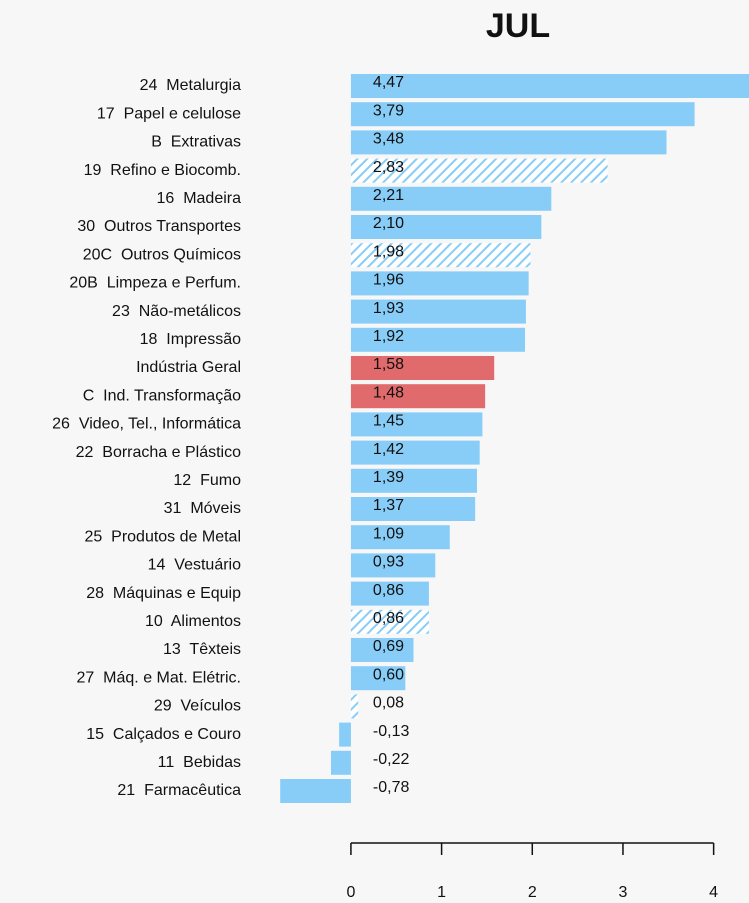  What do you see at coordinates (193, 621) in the screenshot?
I see `category-label: 10 Alimentos` at bounding box center [193, 621].